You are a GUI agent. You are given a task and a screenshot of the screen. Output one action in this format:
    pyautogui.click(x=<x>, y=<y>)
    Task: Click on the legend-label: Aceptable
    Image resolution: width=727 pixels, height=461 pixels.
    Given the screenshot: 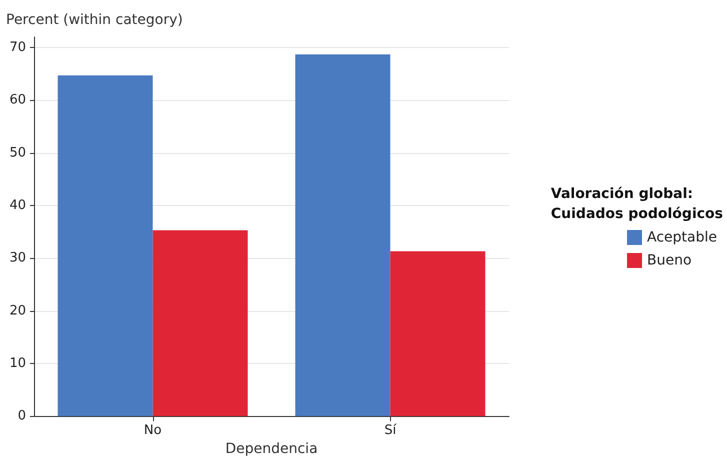 What is the action you would take?
    pyautogui.click(x=682, y=238)
    